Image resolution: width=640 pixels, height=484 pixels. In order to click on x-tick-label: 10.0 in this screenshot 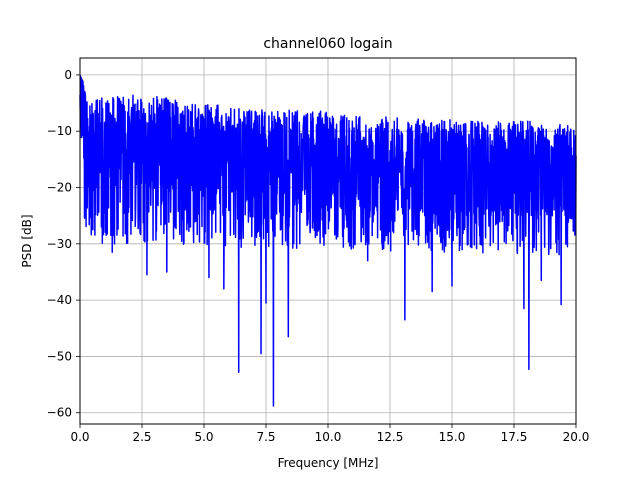, I will do `click(328, 437)`.